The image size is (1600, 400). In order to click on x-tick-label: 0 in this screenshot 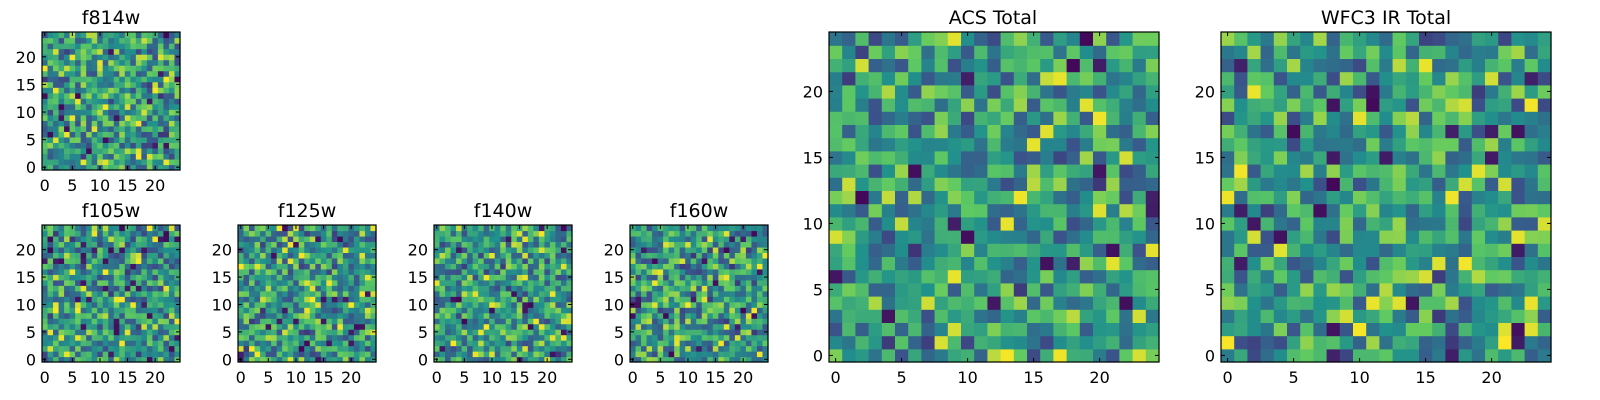, I will do `click(437, 377)`.